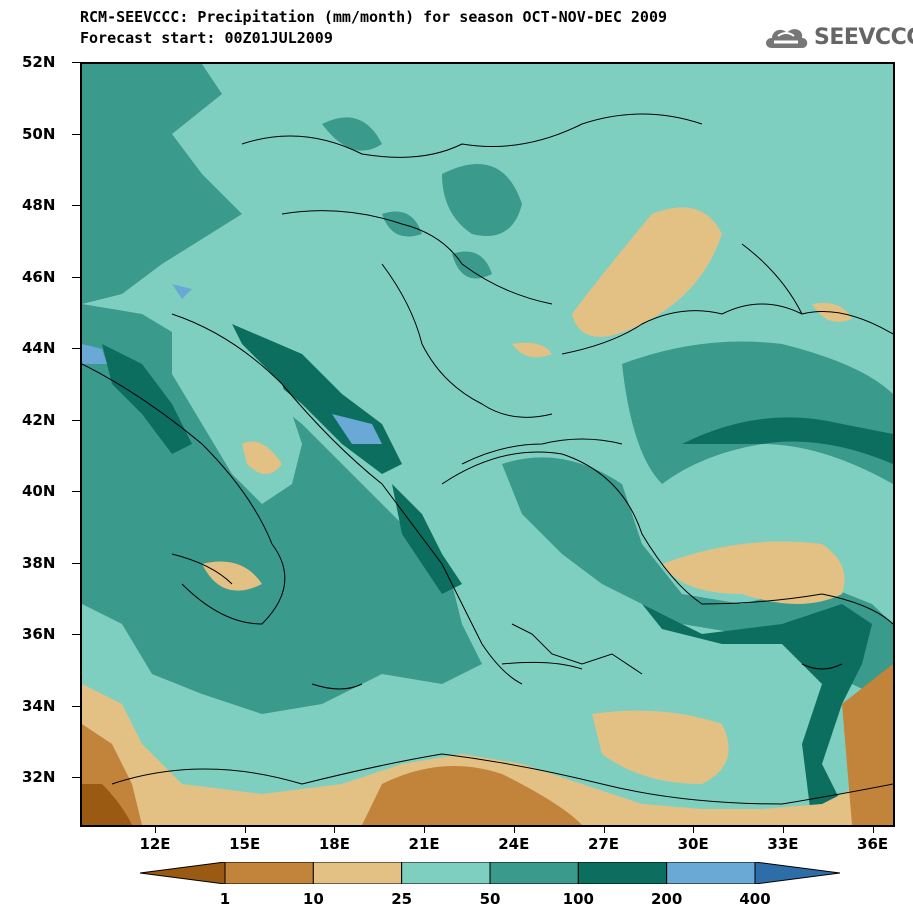 The image size is (913, 920). I want to click on lat-label: 50N, so click(39, 133).